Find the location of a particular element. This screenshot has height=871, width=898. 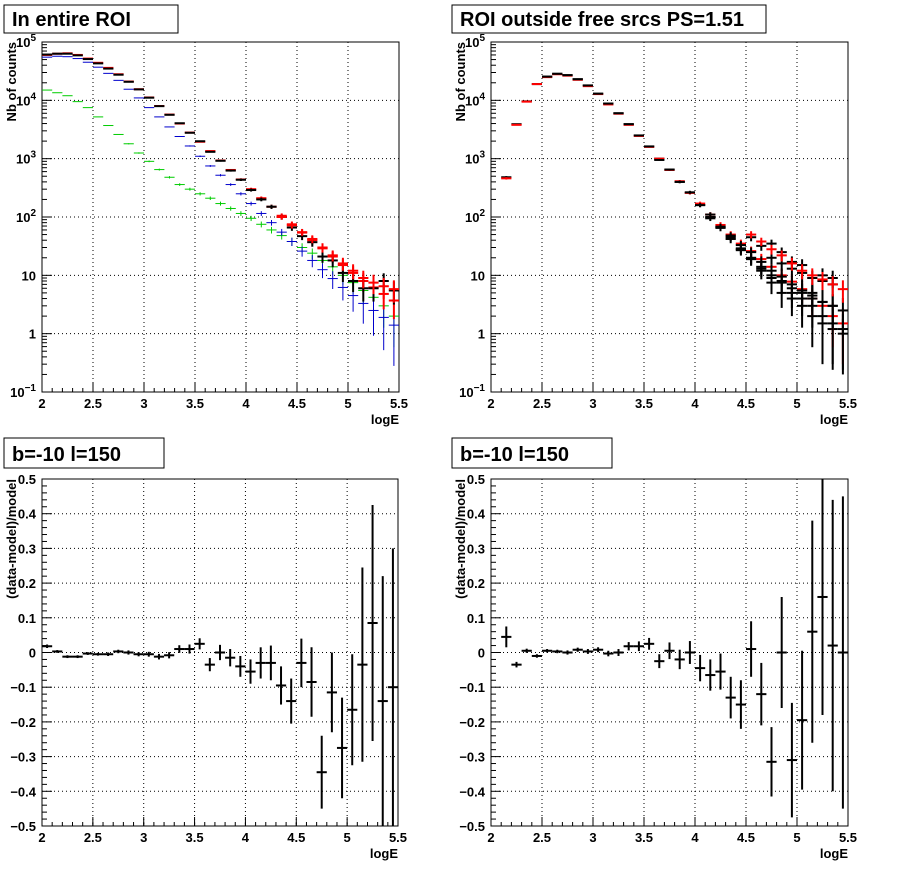

y-tick-label: 0.3 is located at coordinates (27, 548).